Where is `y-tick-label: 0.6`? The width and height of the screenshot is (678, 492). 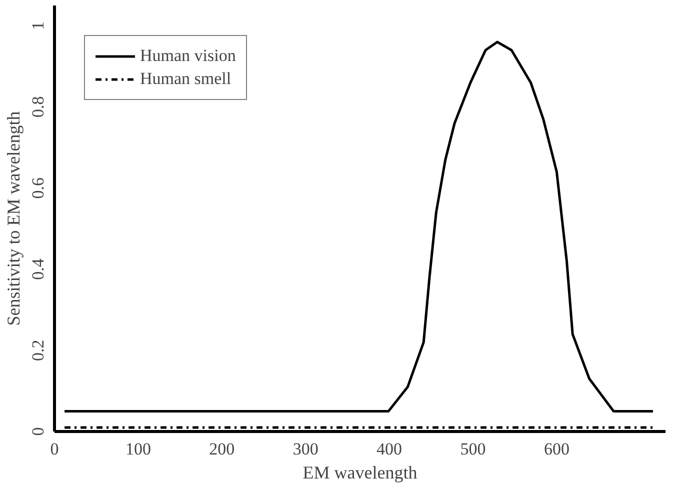 y-tick-label: 0.6 is located at coordinates (38, 188).